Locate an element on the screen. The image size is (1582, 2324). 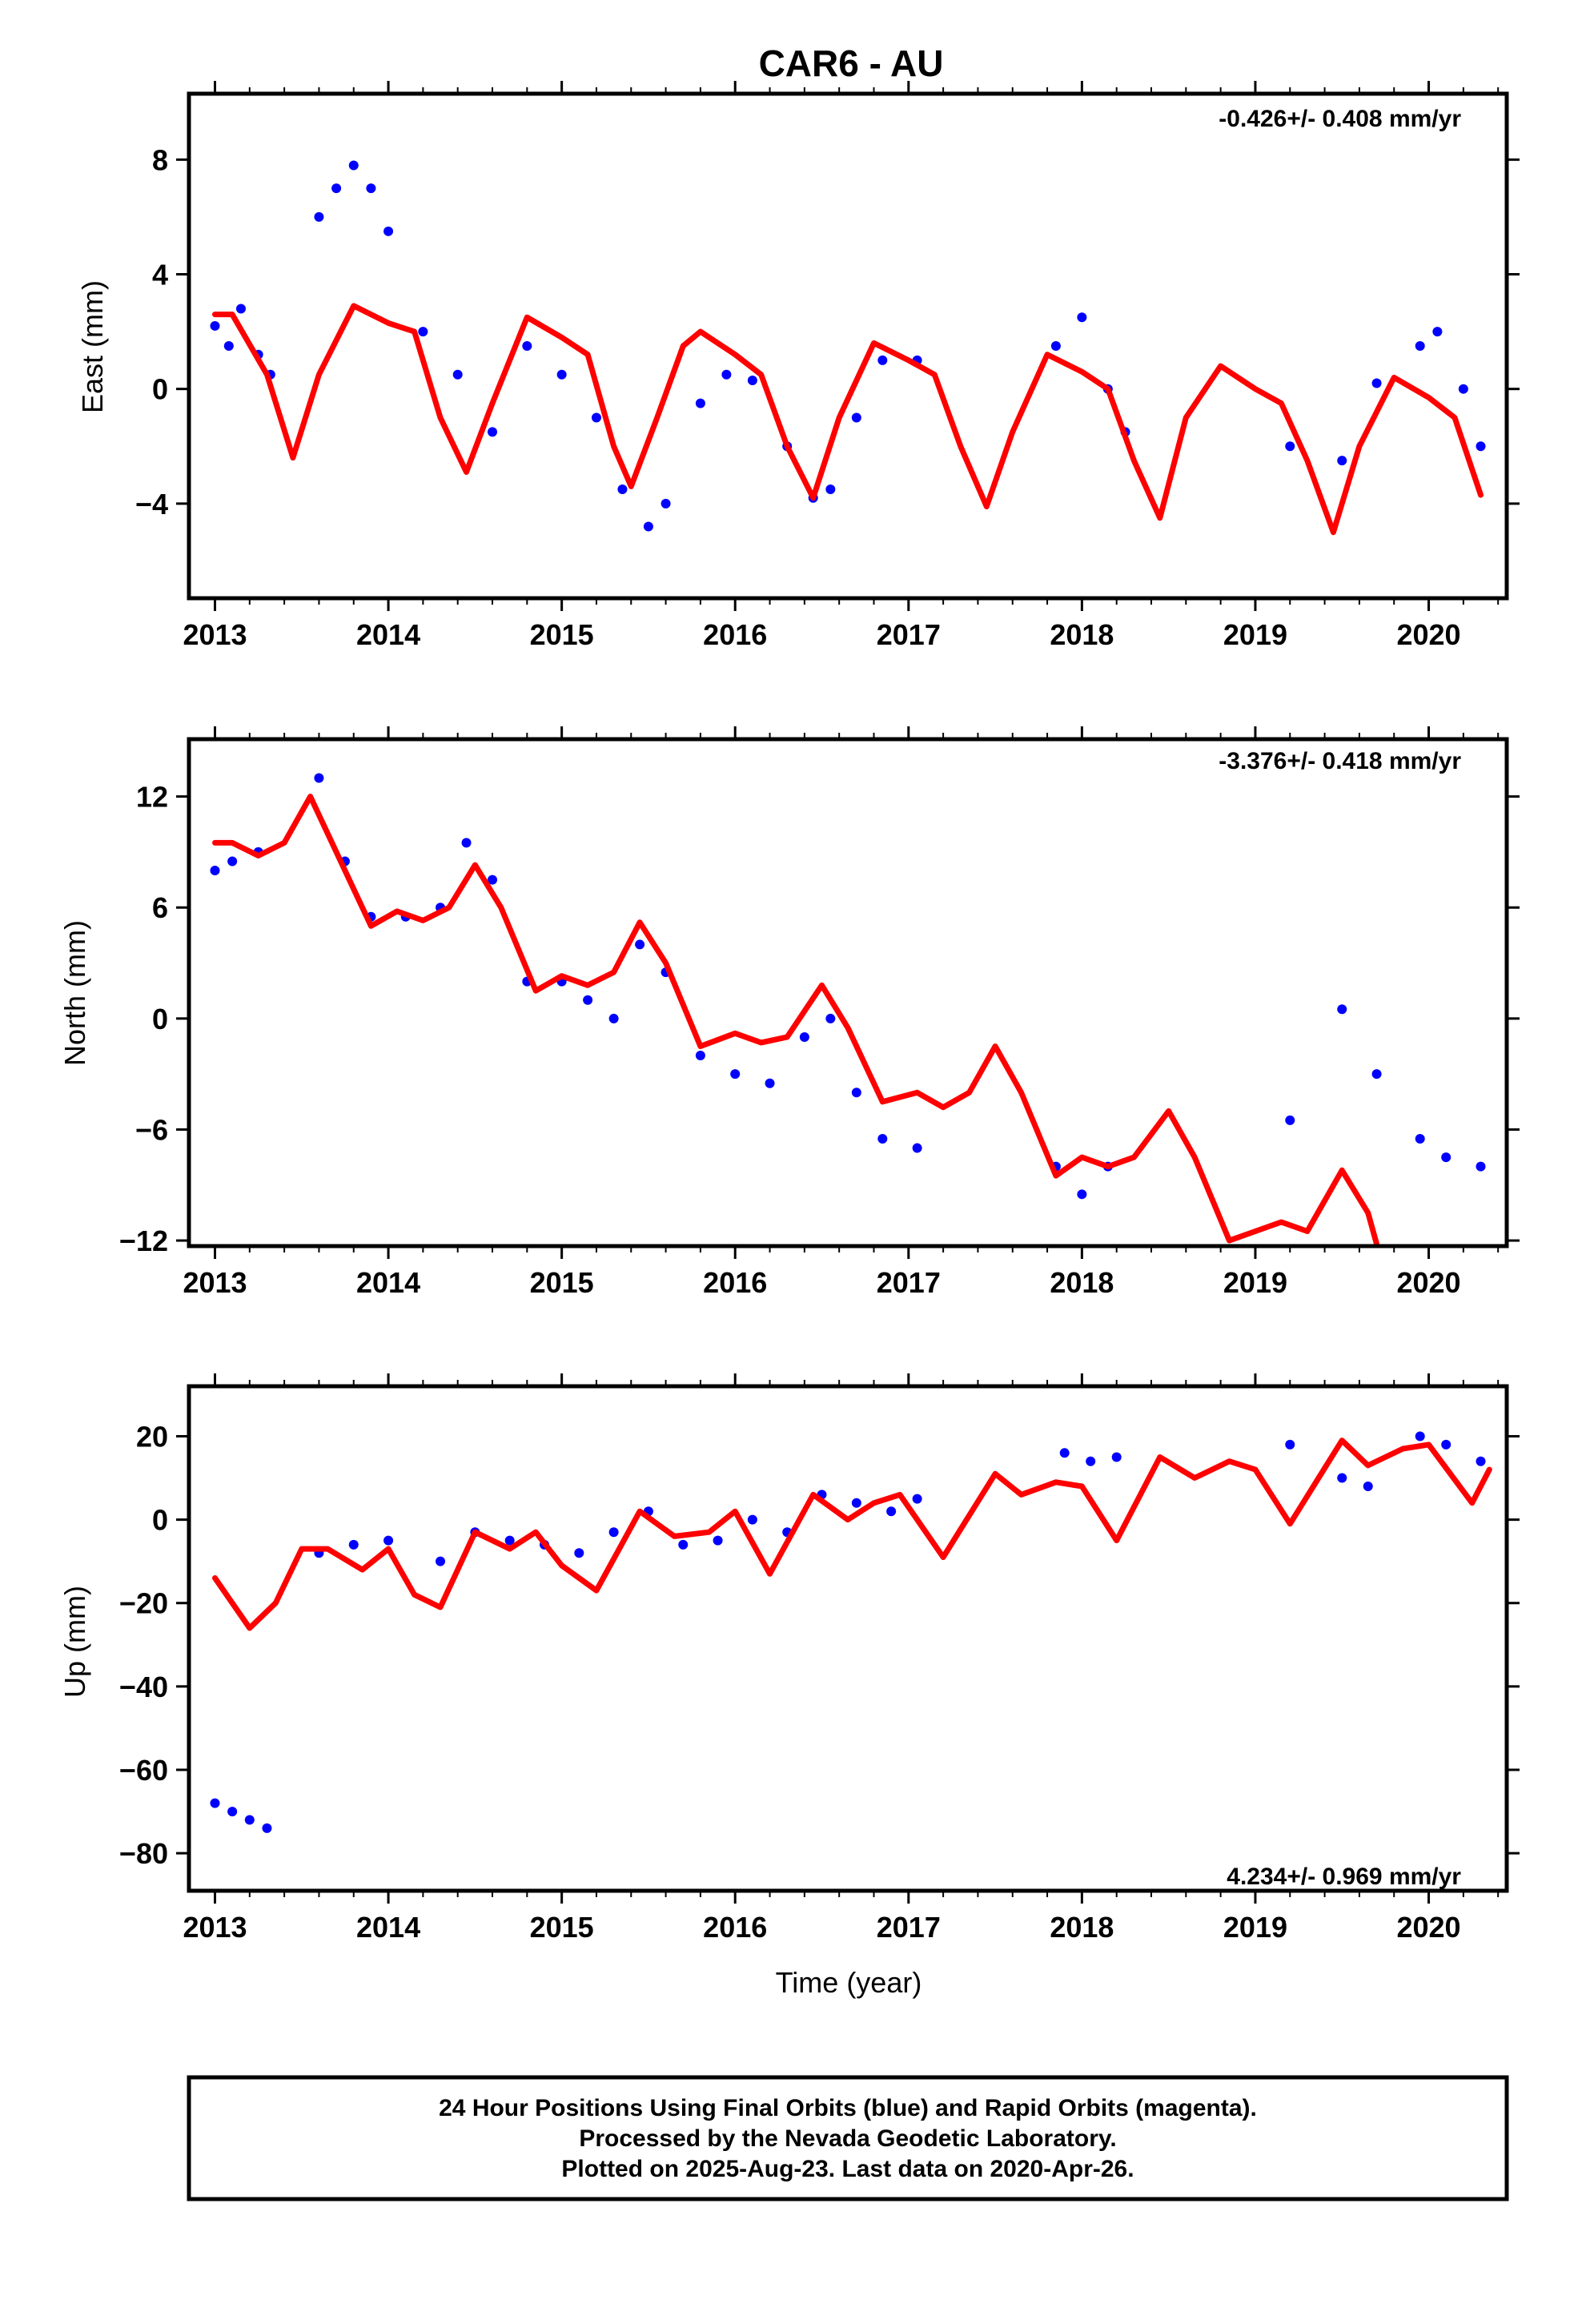
north-x-tick-label: 2017 is located at coordinates (909, 1282).